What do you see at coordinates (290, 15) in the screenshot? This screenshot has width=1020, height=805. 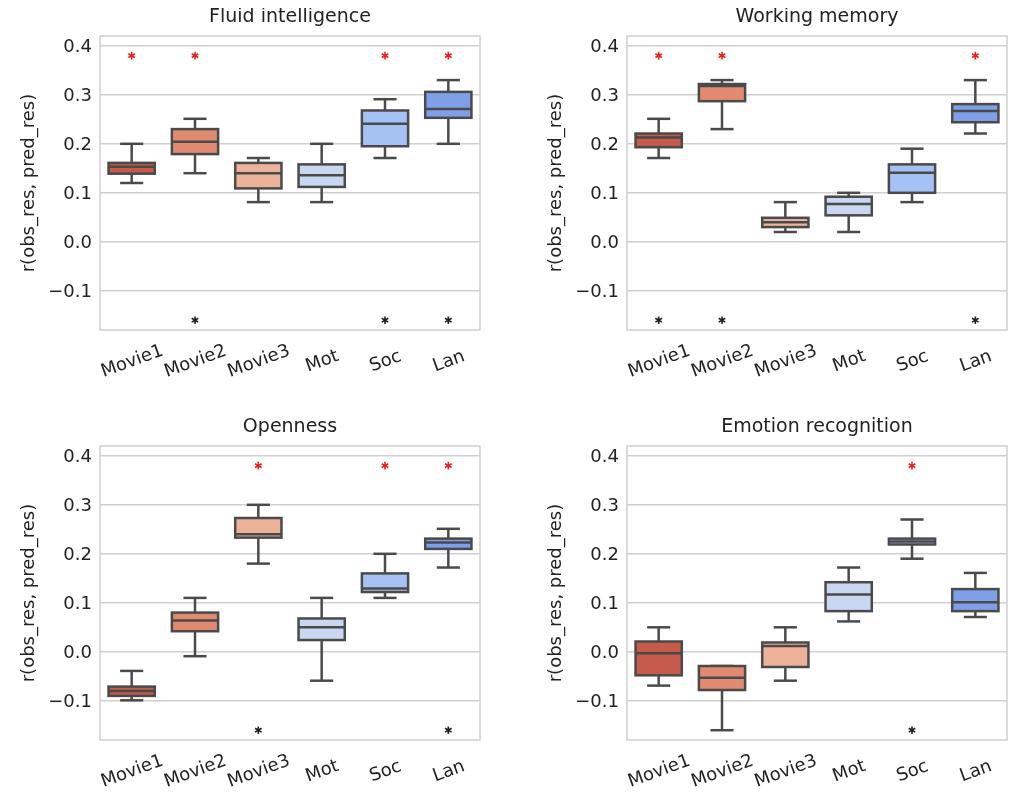 I see `chart-title: Fluid intelligence` at bounding box center [290, 15].